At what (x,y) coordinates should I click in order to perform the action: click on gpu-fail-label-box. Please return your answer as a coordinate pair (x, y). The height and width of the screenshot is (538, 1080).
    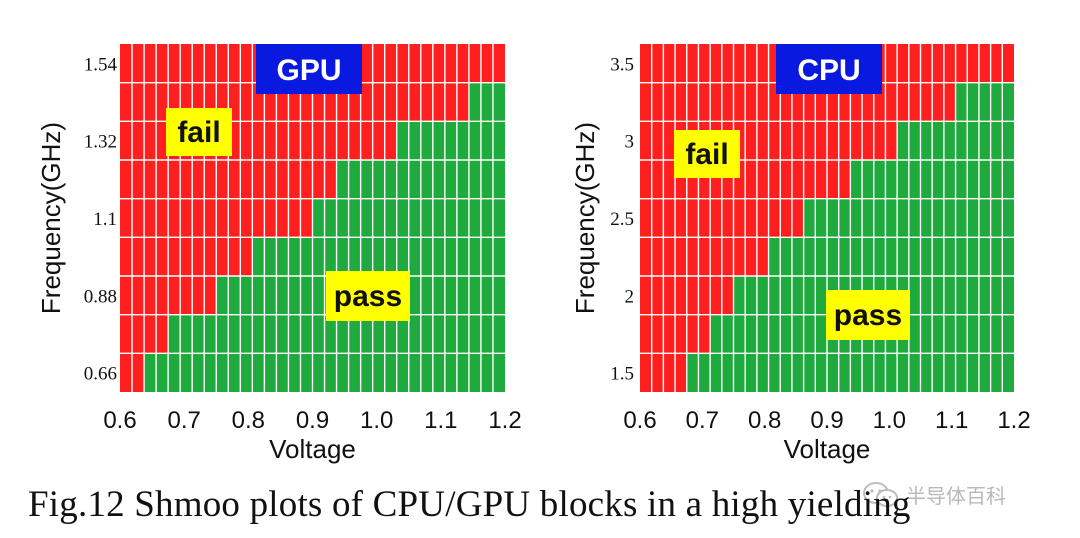
    Looking at the image, I should click on (199, 132).